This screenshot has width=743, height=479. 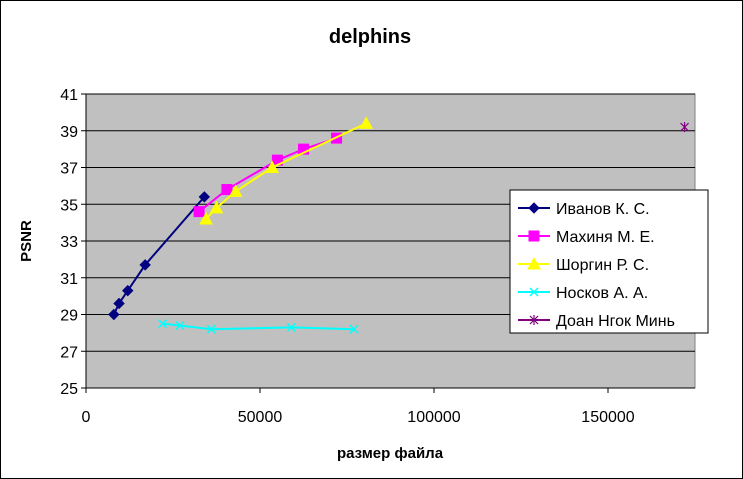 What do you see at coordinates (69, 169) in the screenshot?
I see `y-tick-label: 37` at bounding box center [69, 169].